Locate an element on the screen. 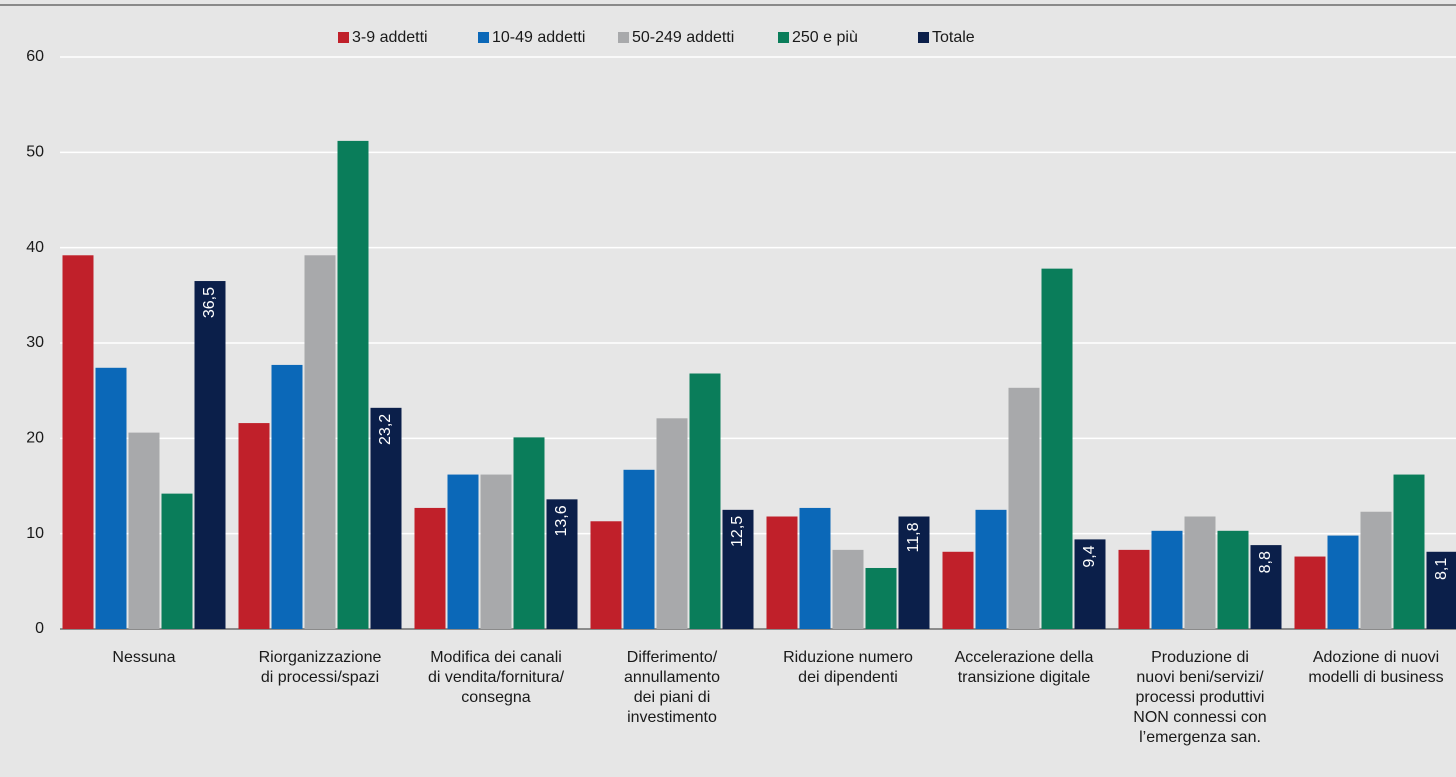 The image size is (1456, 777). legend-label: 250 e più is located at coordinates (825, 37).